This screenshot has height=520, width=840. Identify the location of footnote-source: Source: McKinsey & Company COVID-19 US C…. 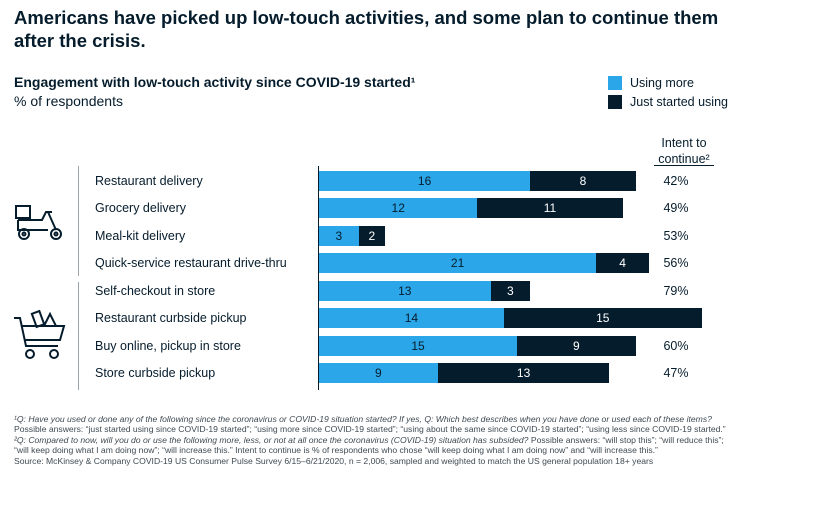
(334, 460).